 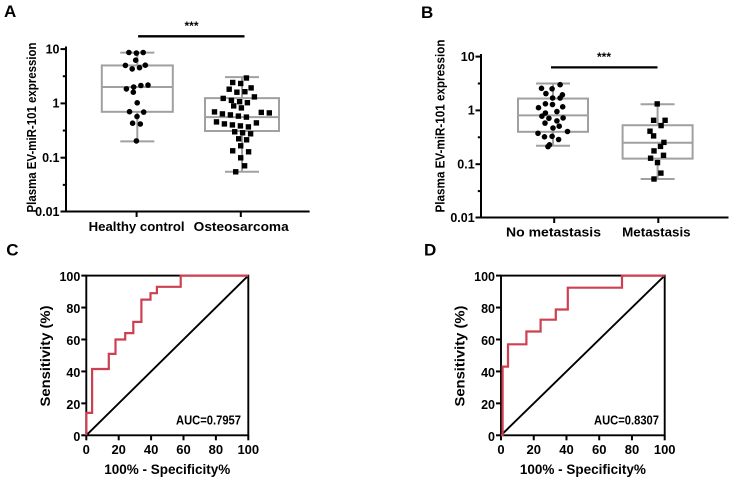 I want to click on svg-text: AUC=0.8307, so click(x=626, y=421).